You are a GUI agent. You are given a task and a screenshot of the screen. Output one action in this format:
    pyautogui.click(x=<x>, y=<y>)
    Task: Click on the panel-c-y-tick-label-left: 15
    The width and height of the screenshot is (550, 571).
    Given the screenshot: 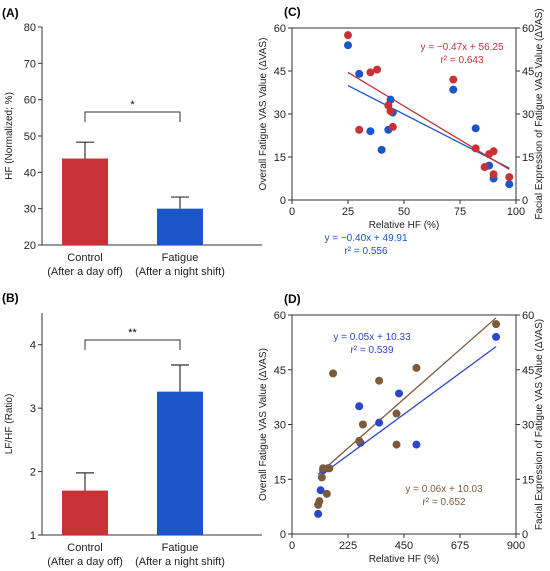 What is the action you would take?
    pyautogui.click(x=280, y=158)
    